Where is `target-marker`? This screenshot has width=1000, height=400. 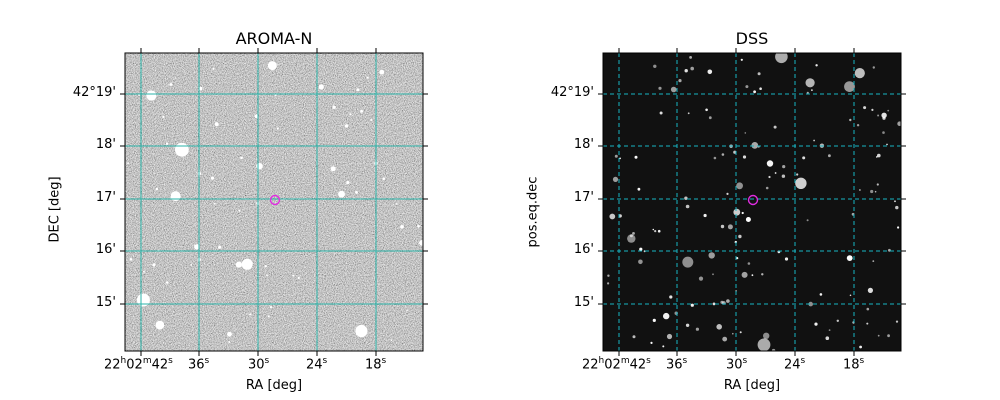 target-marker is located at coordinates (753, 200).